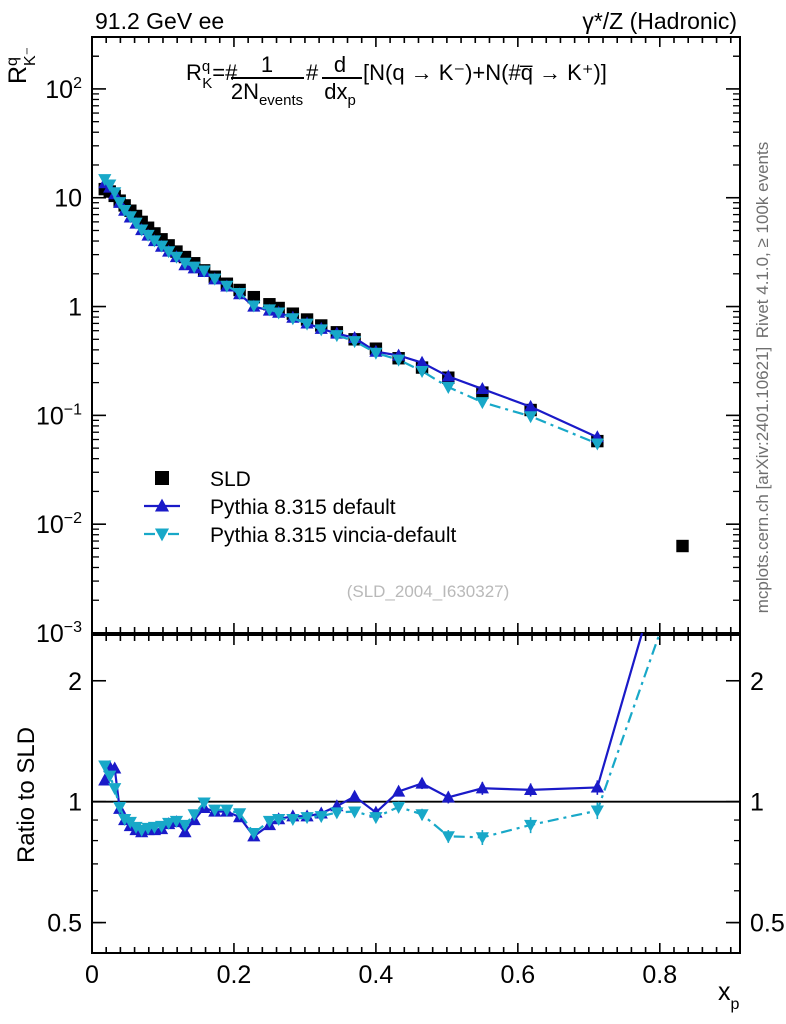 The image size is (786, 1024). What do you see at coordinates (659, 21) in the screenshot?
I see `header-right: γ*/Z (Hadronic)` at bounding box center [659, 21].